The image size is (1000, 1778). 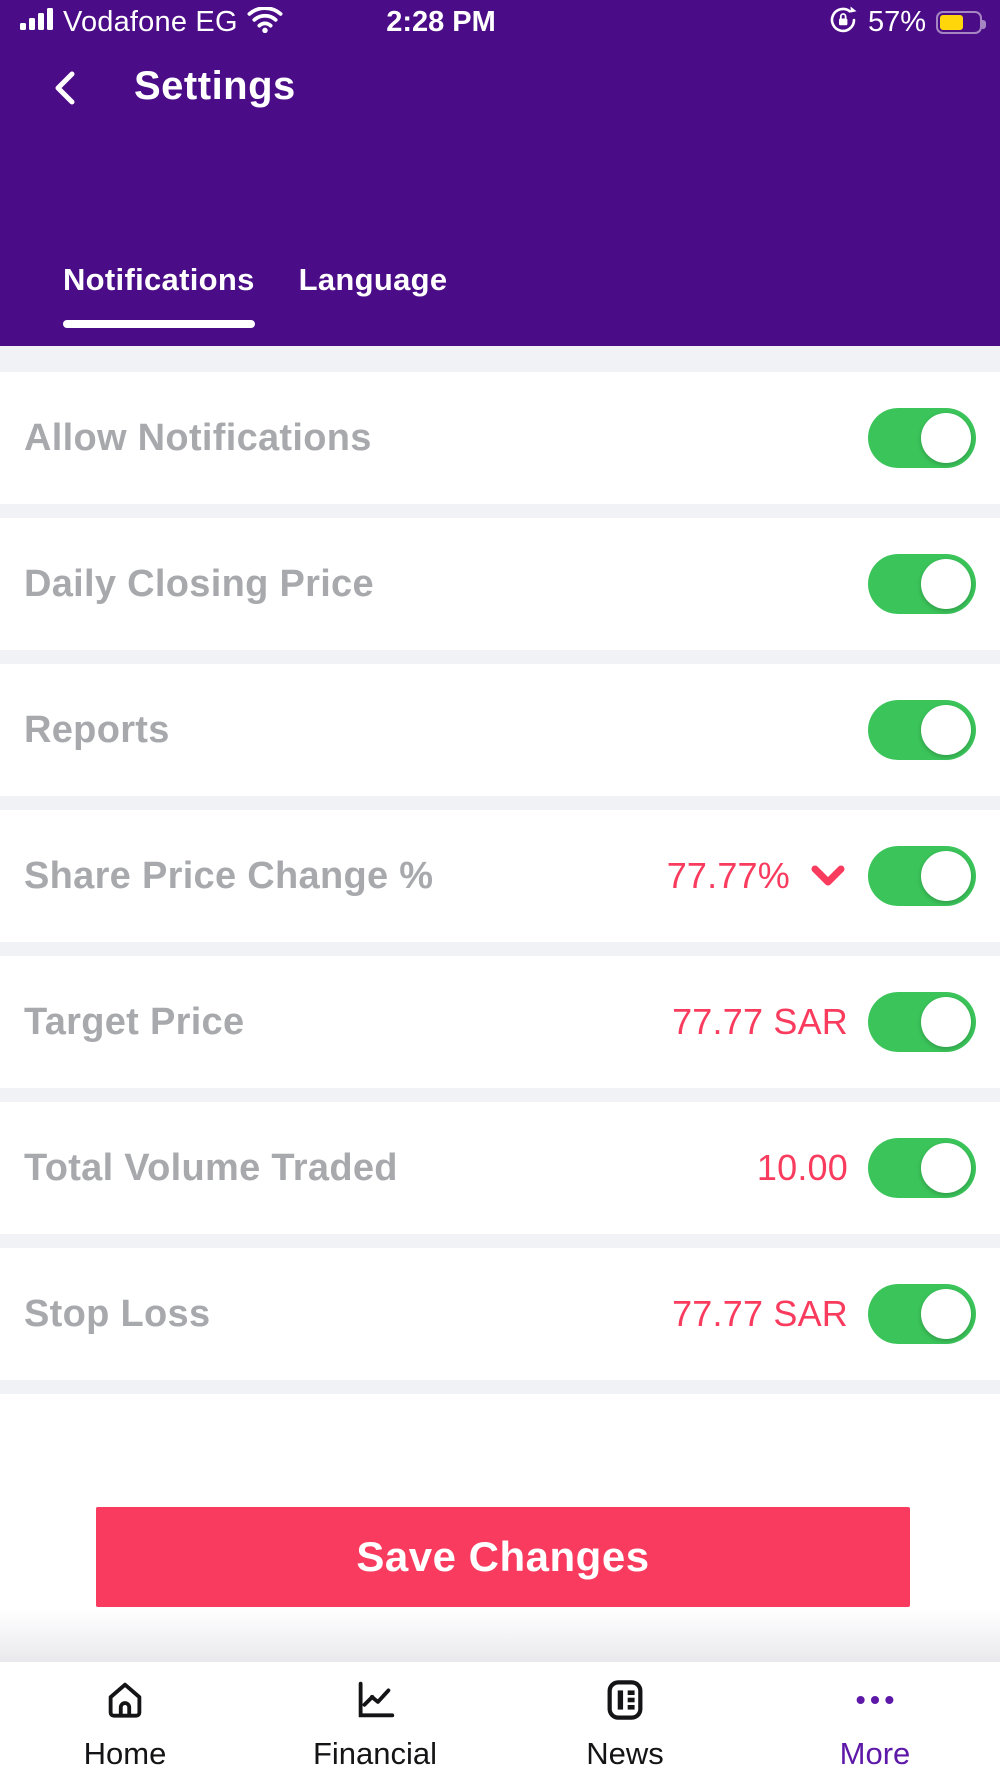 What do you see at coordinates (215, 86) in the screenshot?
I see `page-title: Settings` at bounding box center [215, 86].